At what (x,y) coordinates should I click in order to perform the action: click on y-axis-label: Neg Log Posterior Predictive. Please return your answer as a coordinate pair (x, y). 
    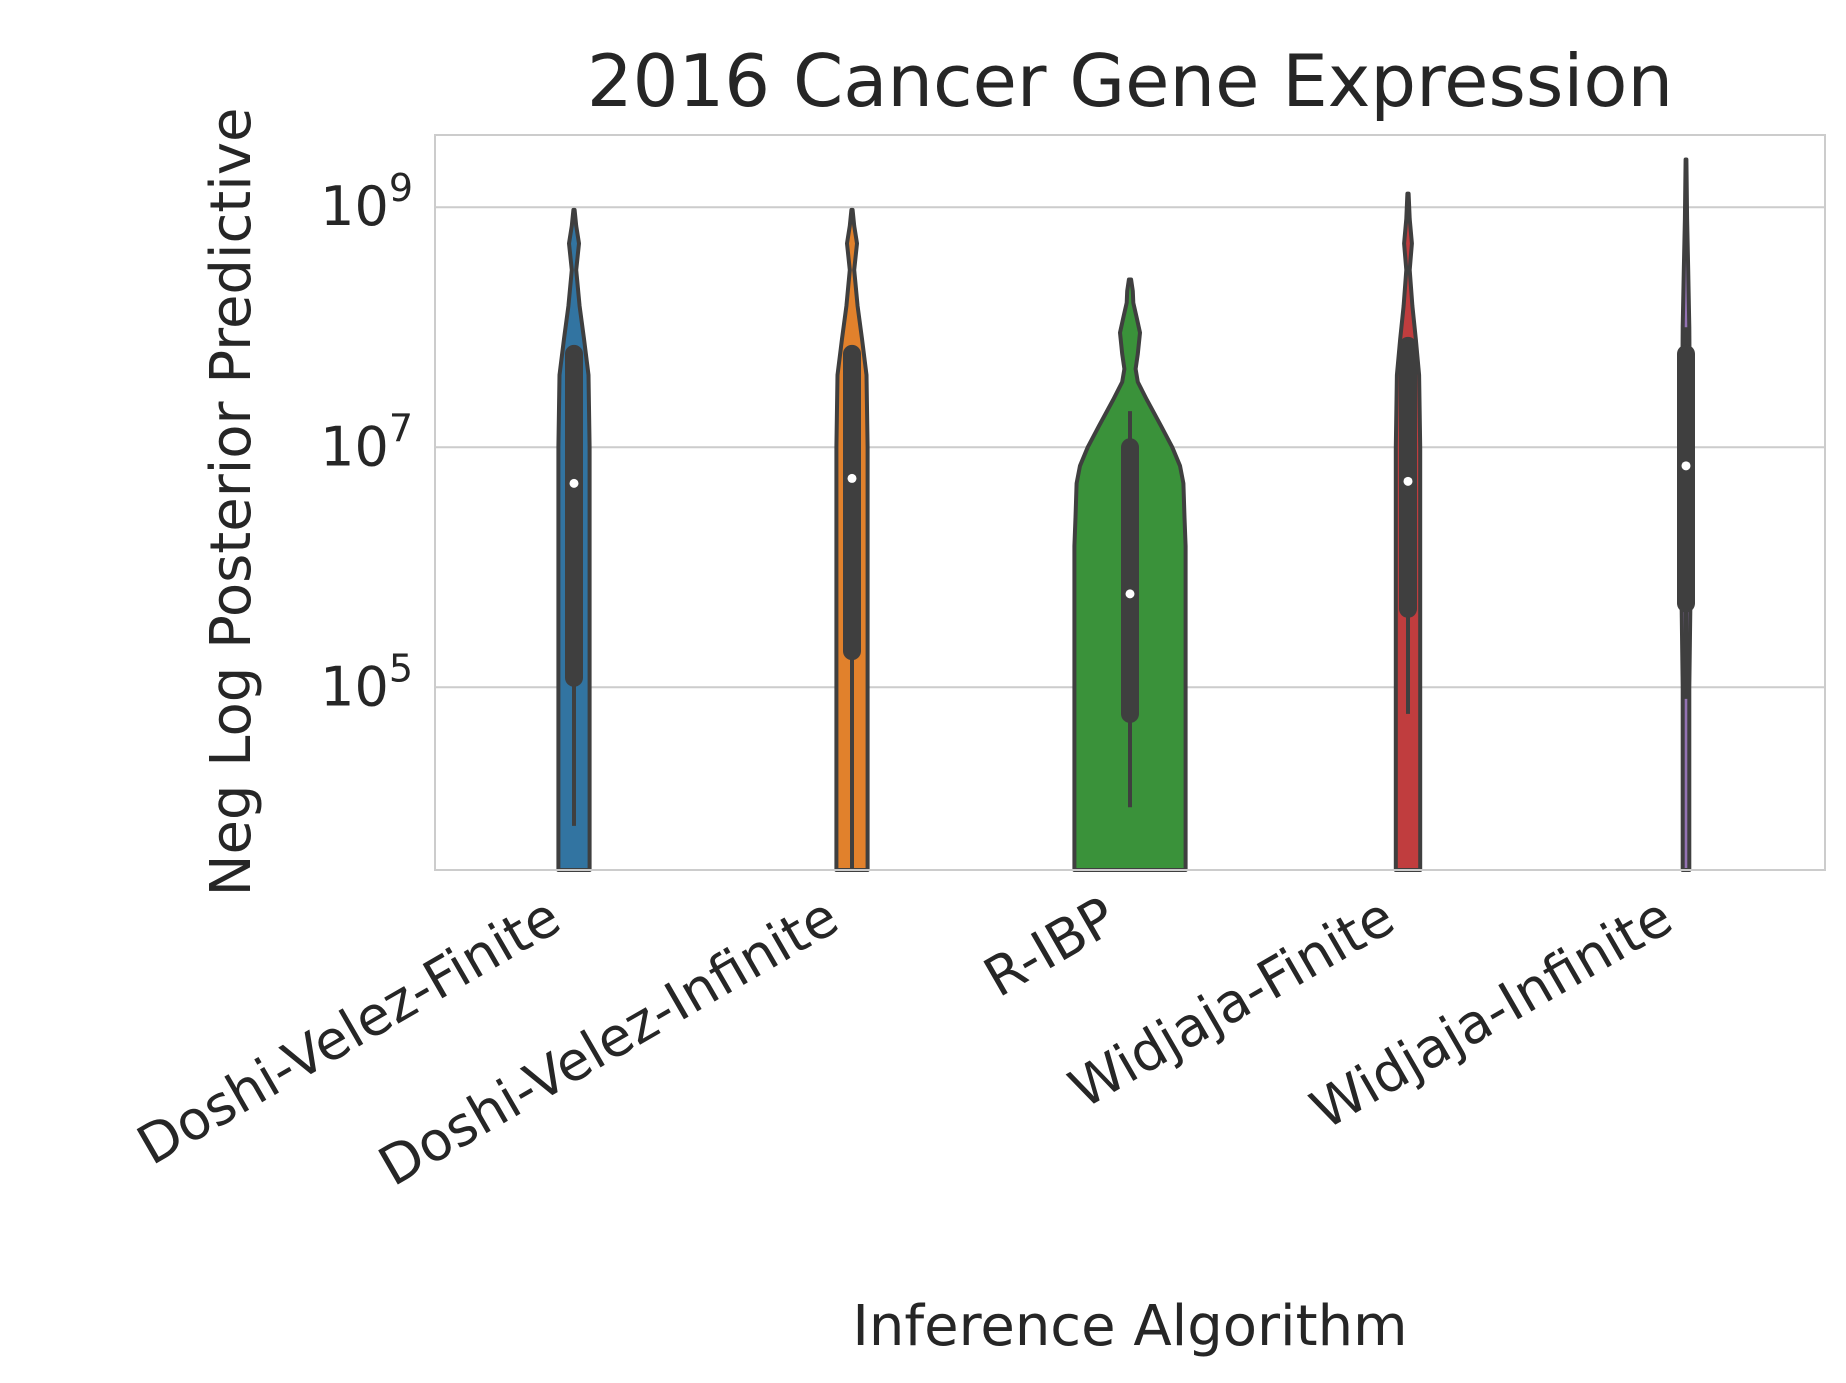
    Looking at the image, I should click on (231, 502).